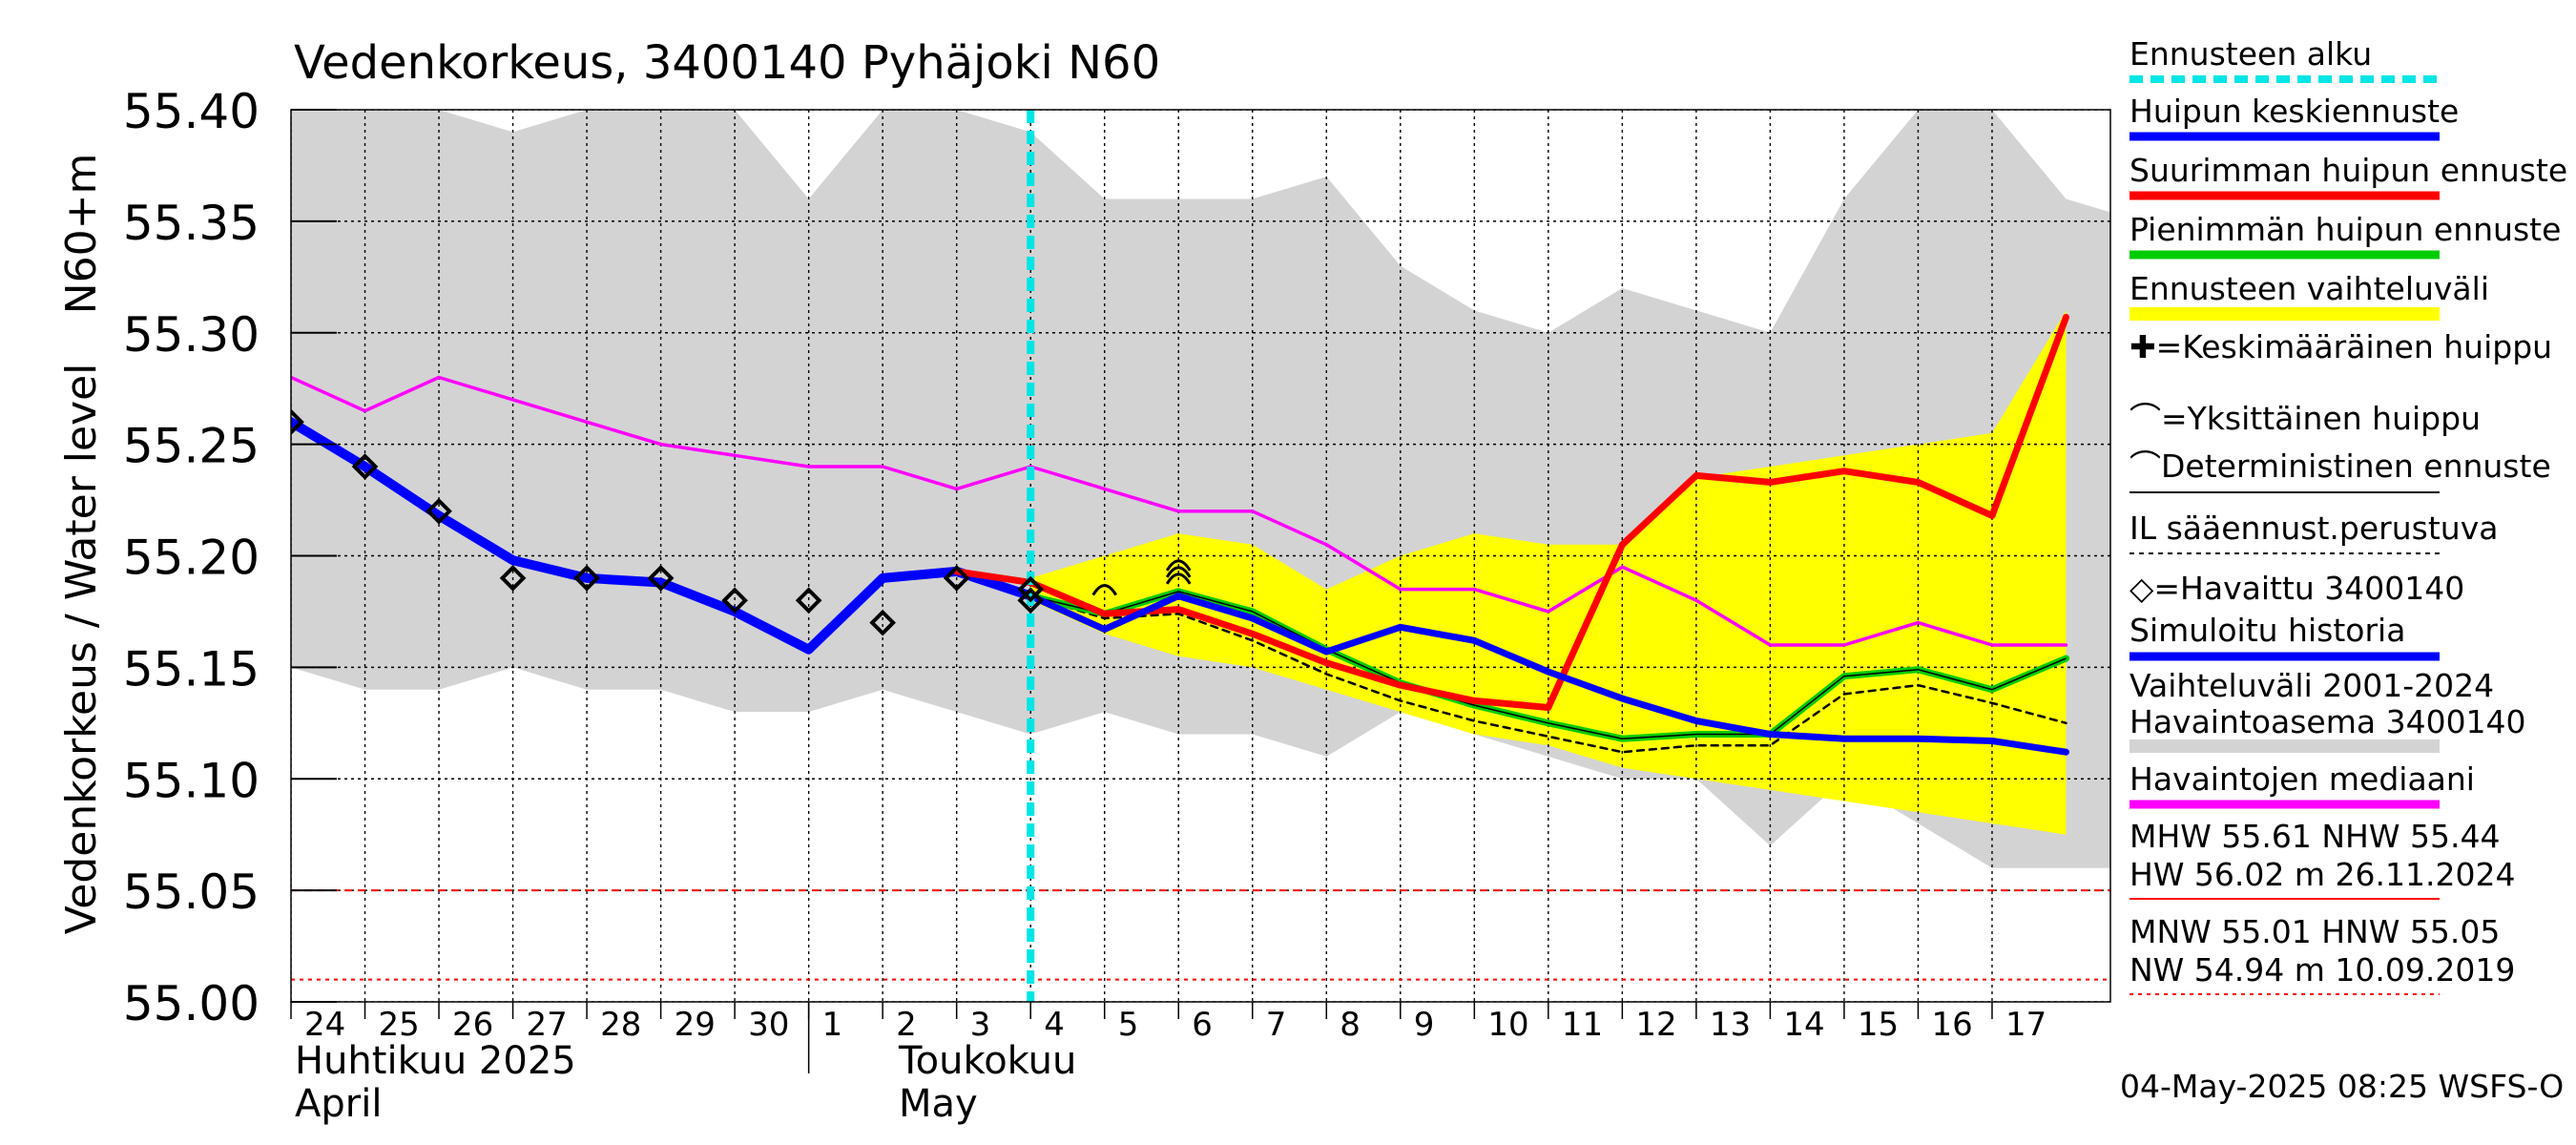  Describe the element at coordinates (2309, 288) in the screenshot. I see `legend-label: Ennusteen vaihteluväli` at that location.